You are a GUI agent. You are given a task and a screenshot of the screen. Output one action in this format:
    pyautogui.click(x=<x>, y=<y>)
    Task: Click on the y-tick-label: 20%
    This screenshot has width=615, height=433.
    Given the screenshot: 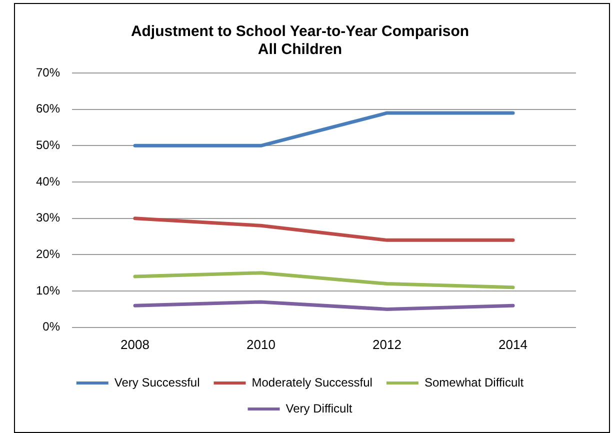 What is the action you would take?
    pyautogui.click(x=48, y=254)
    